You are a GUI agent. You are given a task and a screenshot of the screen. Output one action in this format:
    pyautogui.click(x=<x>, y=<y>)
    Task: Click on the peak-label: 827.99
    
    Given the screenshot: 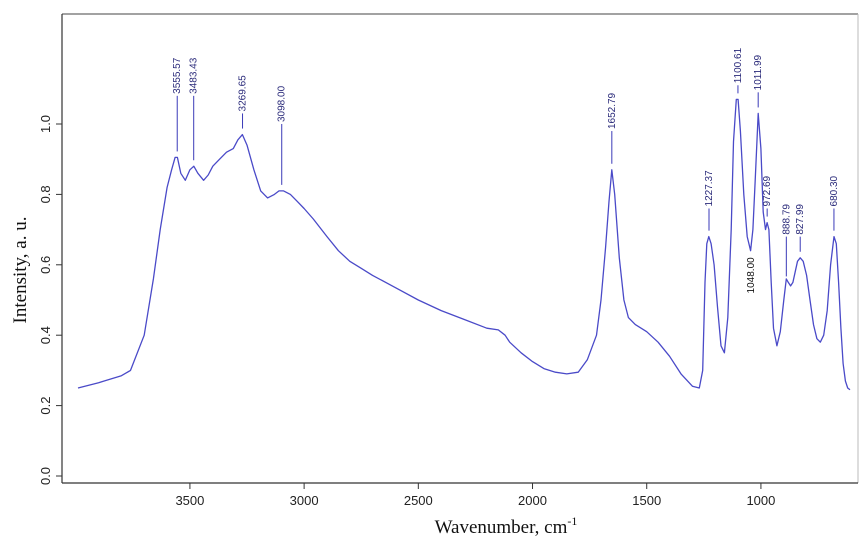 What is the action you would take?
    pyautogui.click(x=800, y=219)
    